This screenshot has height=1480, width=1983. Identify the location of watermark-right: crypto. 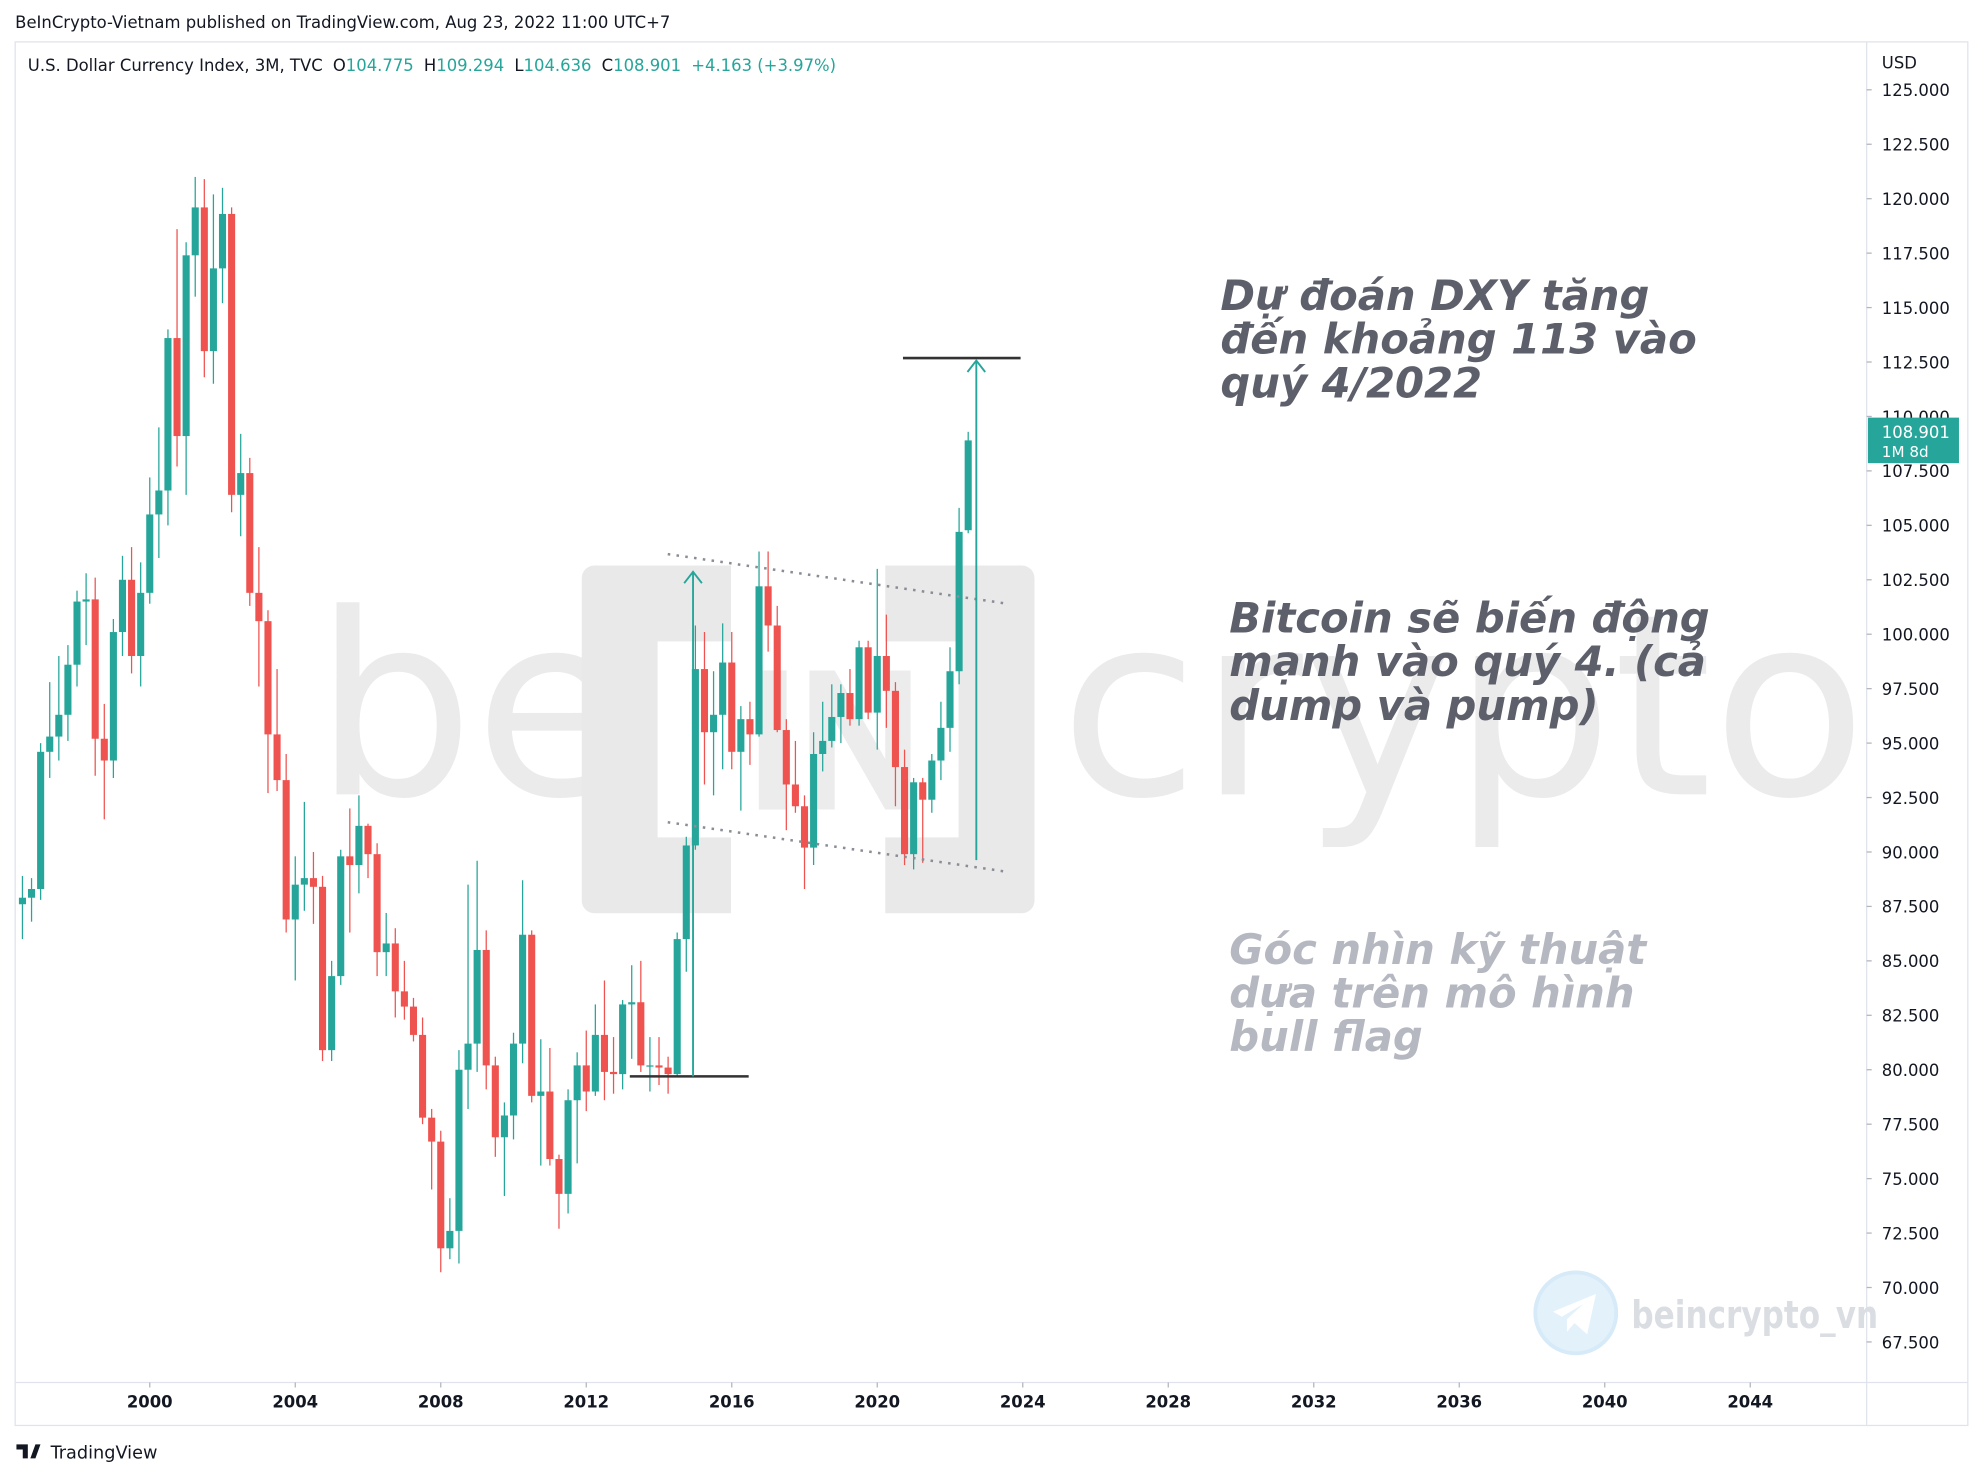
(1463, 706).